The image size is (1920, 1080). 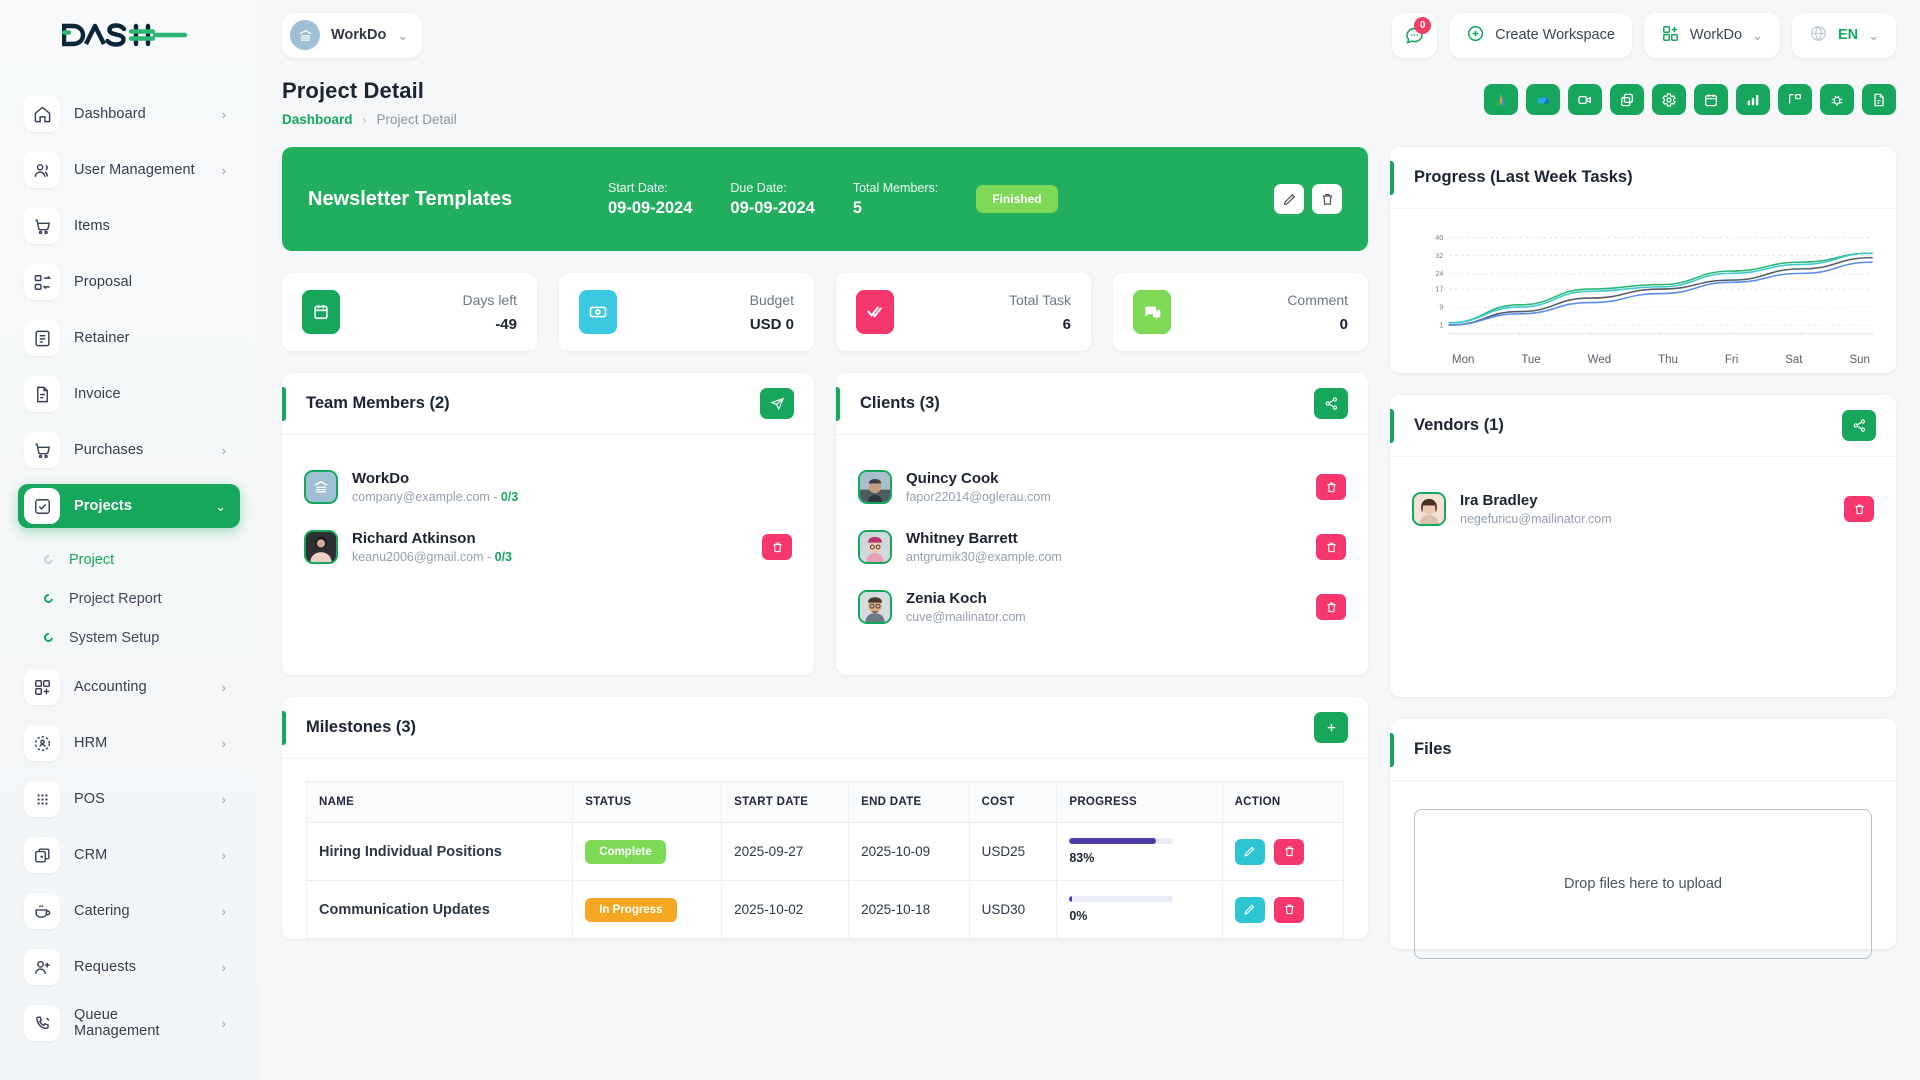 I want to click on share-clients-button, so click(x=1331, y=403).